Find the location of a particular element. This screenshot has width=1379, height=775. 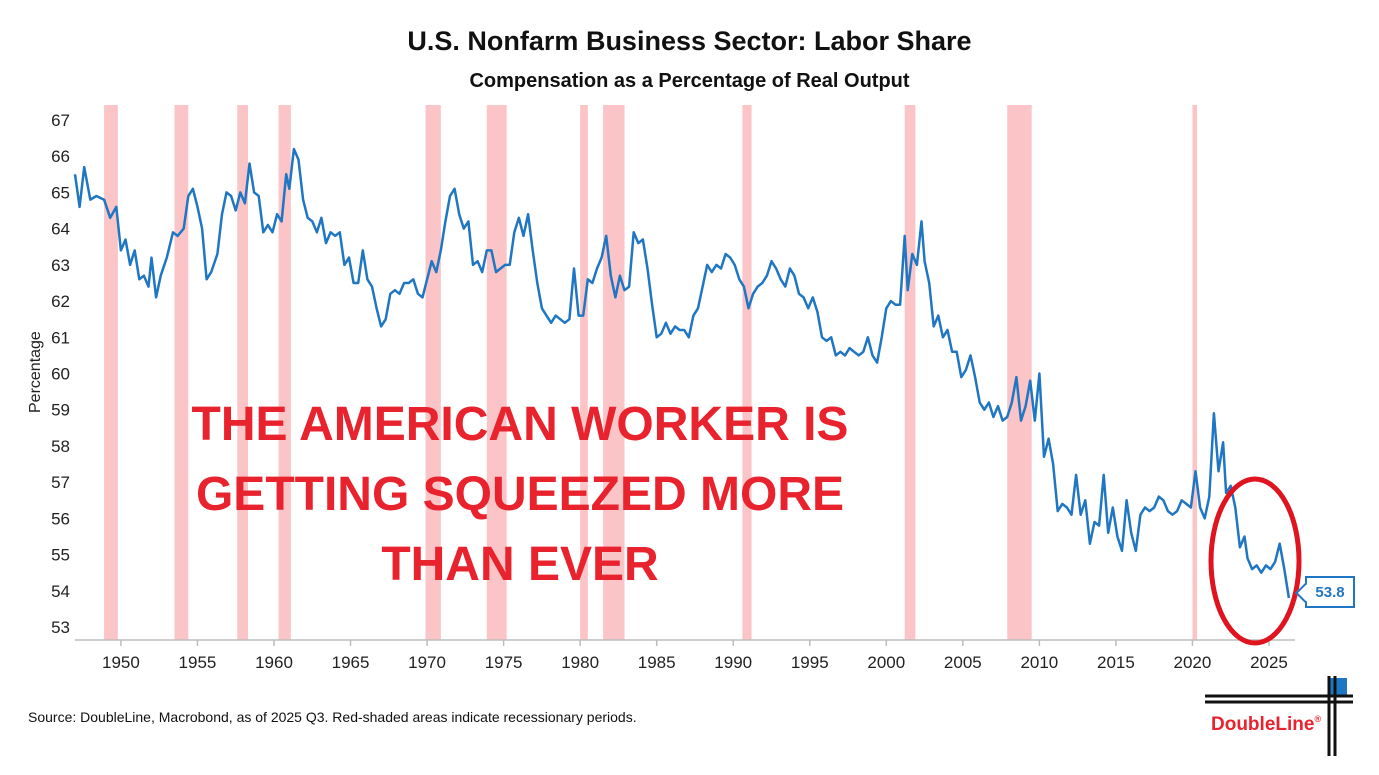

x-tick-label: 1985 is located at coordinates (657, 662).